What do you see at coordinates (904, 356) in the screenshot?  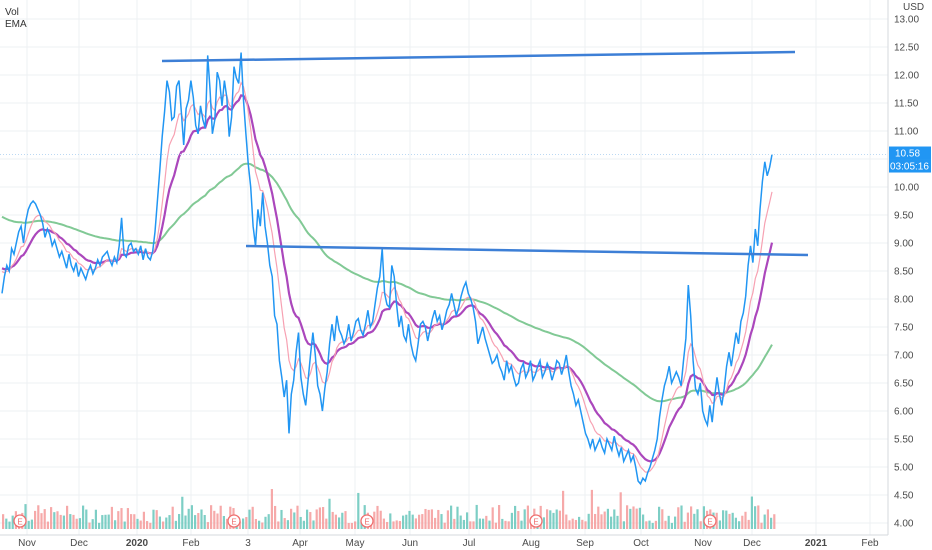 I see `y-tick-label: 7.00` at bounding box center [904, 356].